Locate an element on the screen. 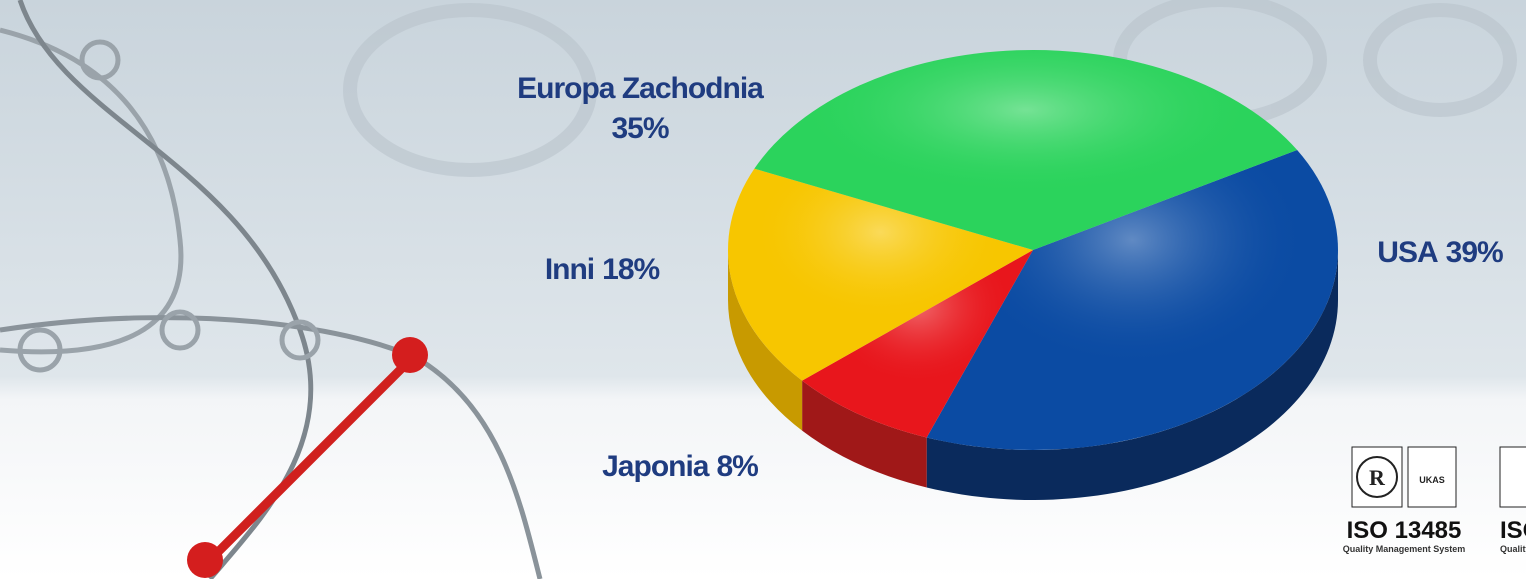  value-label: 39% is located at coordinates (1474, 252).